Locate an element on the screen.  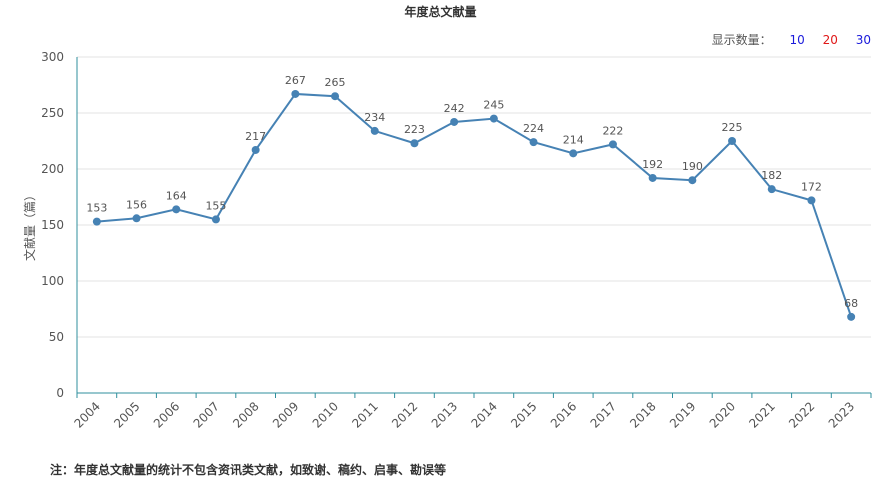
display-count-selector: 显示数量： 10 20 30 is located at coordinates (791, 39).